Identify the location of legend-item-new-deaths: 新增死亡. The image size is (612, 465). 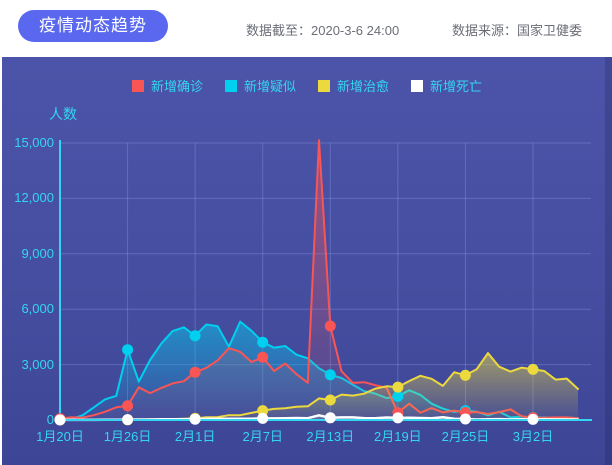
(446, 85).